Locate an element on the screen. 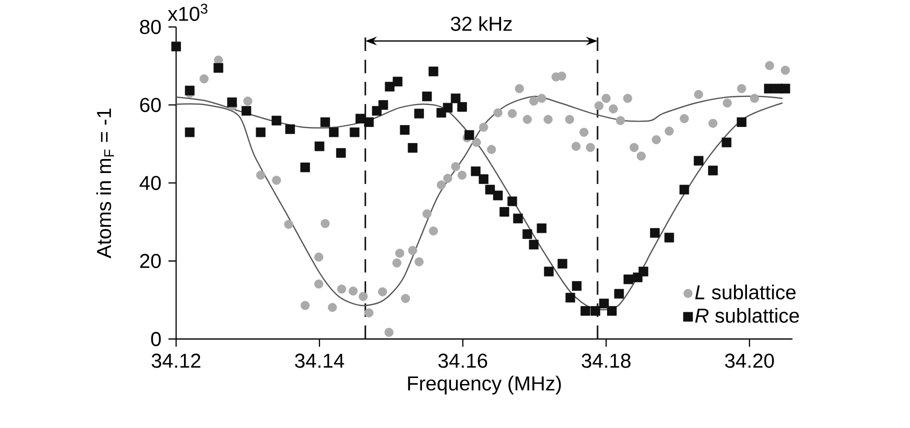 Image resolution: width=910 pixels, height=428 pixels. y-axis-title: Atoms in m$_{F}$ = -1 is located at coordinates (105, 183).